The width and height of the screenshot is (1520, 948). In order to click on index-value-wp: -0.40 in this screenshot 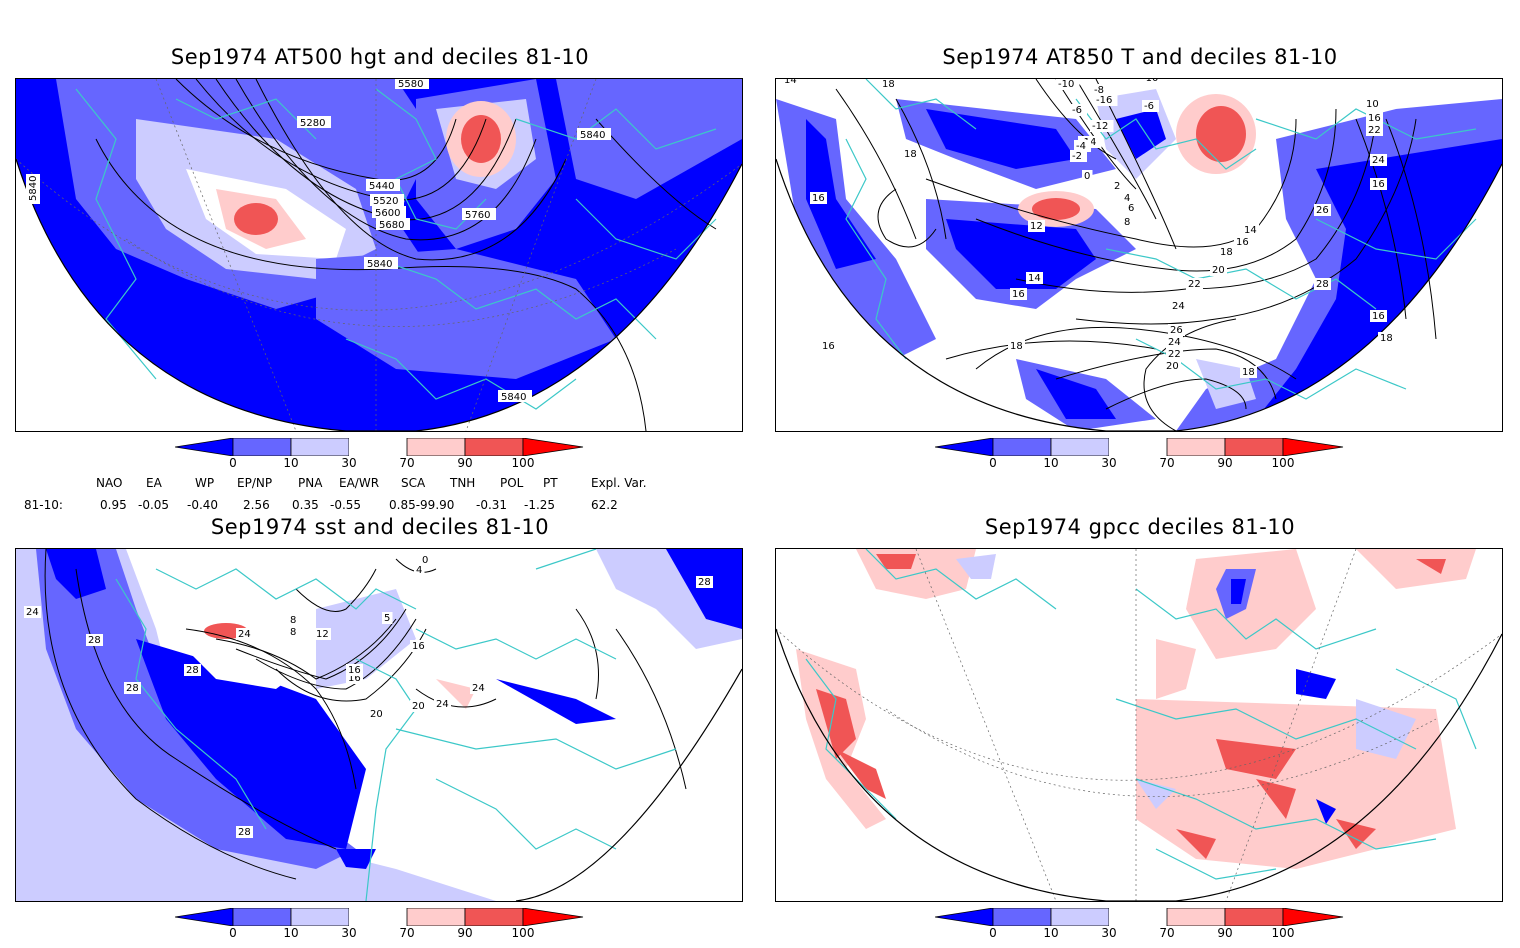, I will do `click(203, 505)`.